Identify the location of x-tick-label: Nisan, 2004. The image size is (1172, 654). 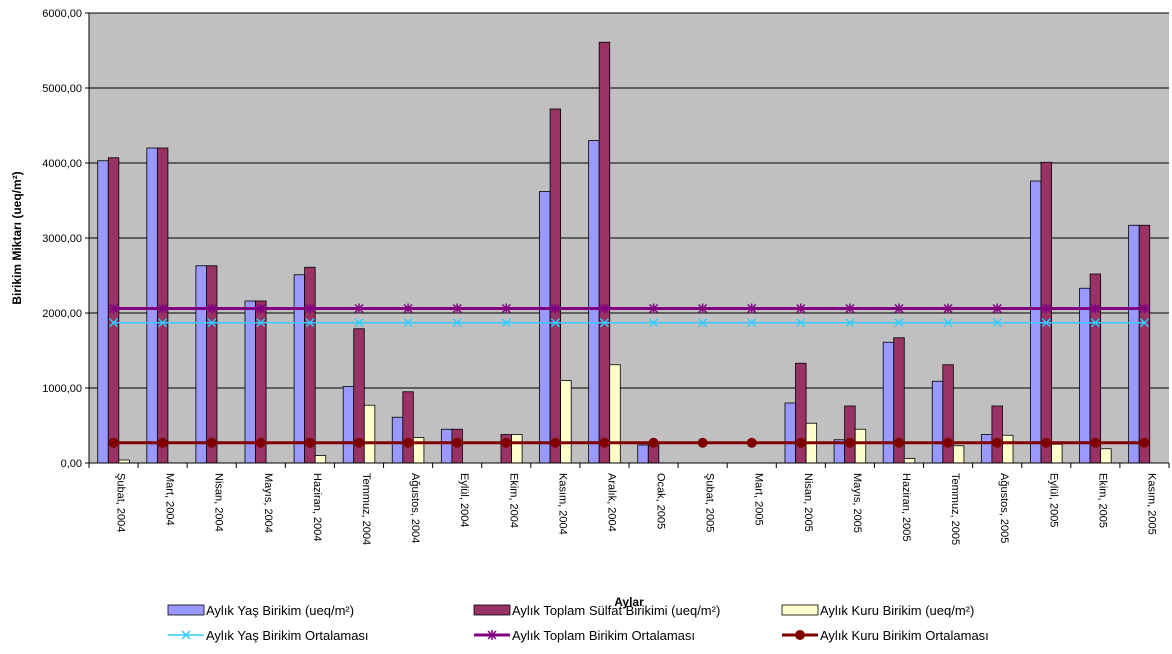
(219, 502).